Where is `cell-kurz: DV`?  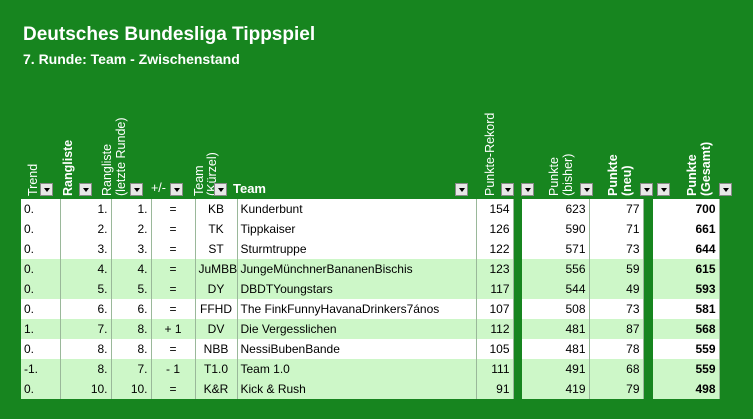
cell-kurz: DV is located at coordinates (216, 329).